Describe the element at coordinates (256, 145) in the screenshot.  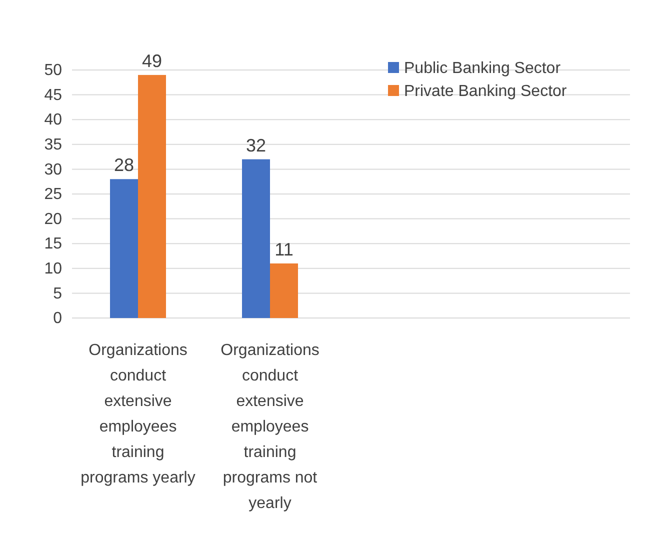
I see `data-label: 32` at that location.